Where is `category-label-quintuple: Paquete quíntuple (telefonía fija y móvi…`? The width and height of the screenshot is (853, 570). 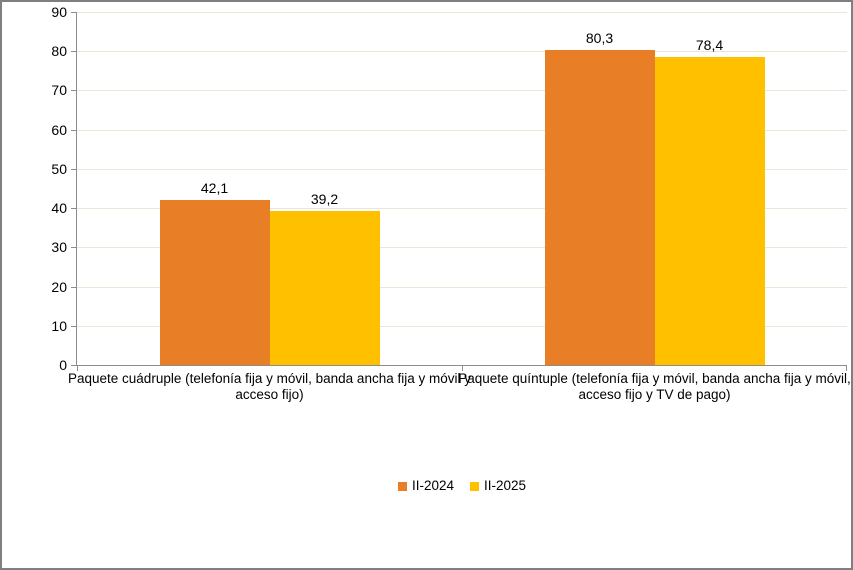 category-label-quintuple: Paquete quíntuple (telefonía fija y móvi… is located at coordinates (654, 386).